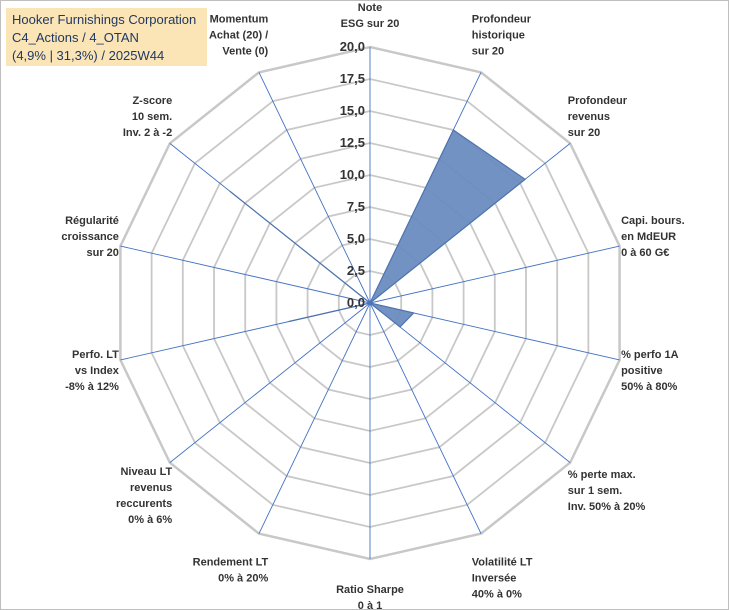  Describe the element at coordinates (352, 174) in the screenshot. I see `radial-tick-label: 10,0` at that location.